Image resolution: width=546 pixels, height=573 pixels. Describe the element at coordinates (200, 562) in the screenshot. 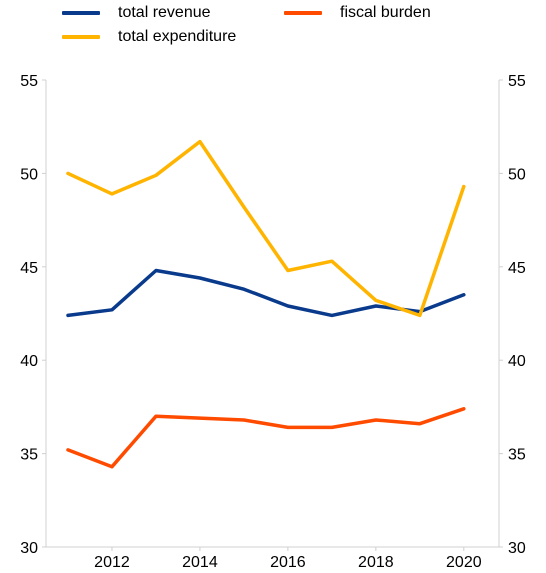

I see `x-tick-label: 2014` at that location.